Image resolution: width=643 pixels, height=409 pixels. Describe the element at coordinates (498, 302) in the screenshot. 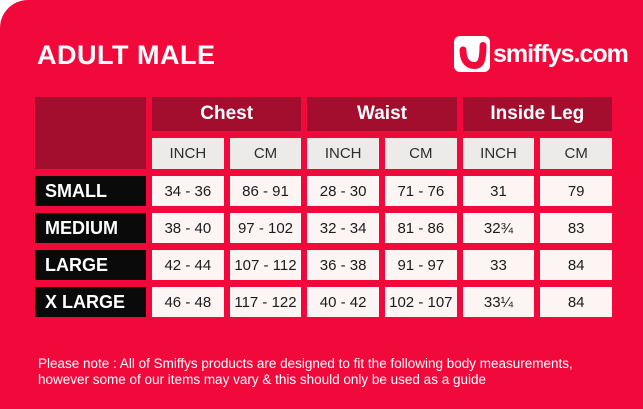

I see `table-cell: 33¼` at that location.